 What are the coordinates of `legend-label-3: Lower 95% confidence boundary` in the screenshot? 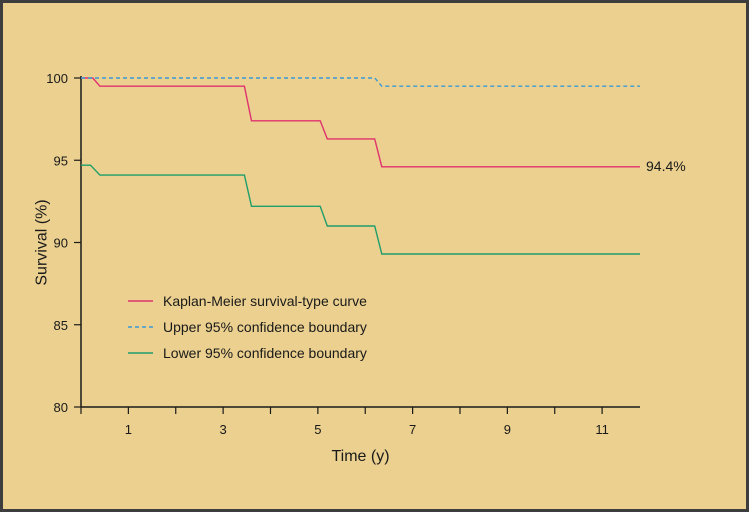 It's located at (265, 353).